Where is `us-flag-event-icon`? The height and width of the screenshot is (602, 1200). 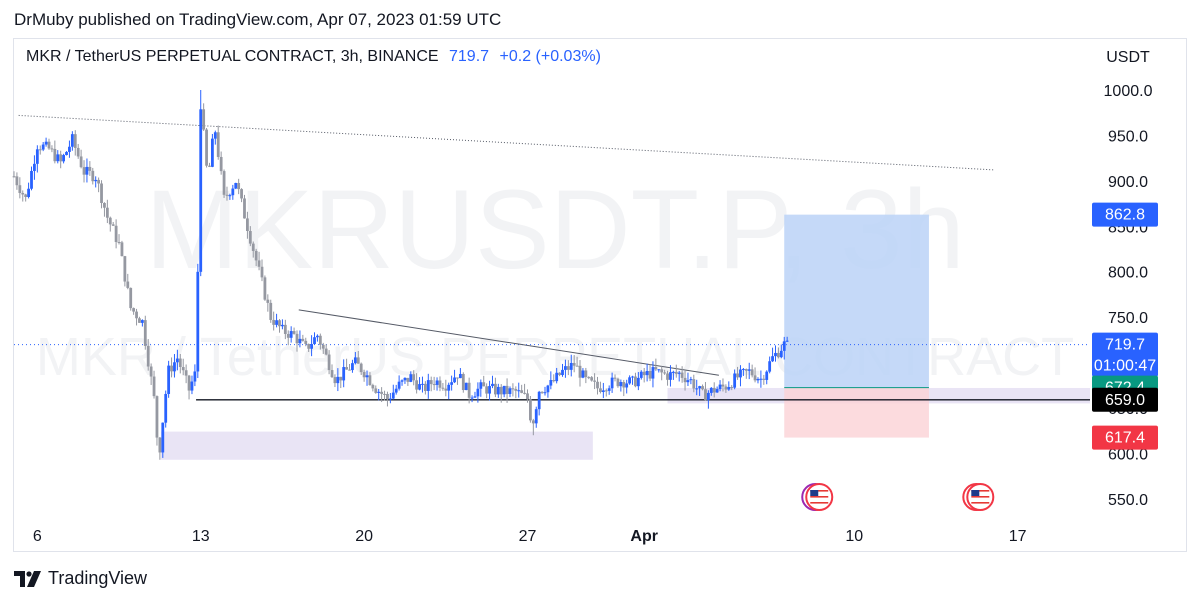
us-flag-event-icon is located at coordinates (817, 497).